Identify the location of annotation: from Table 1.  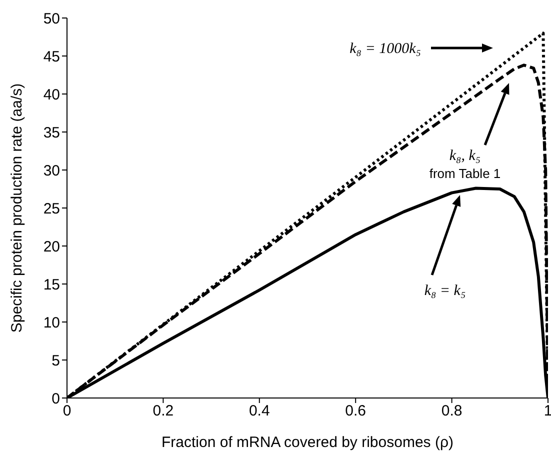
(465, 173).